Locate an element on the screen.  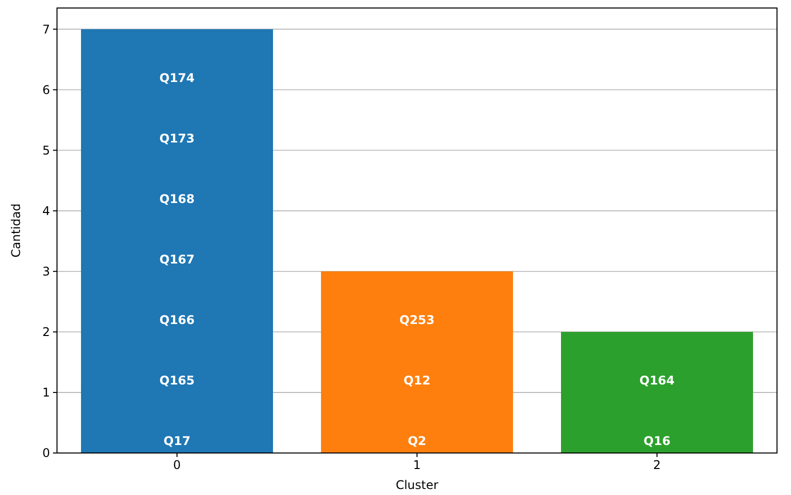
annotation: Q12 is located at coordinates (417, 381).